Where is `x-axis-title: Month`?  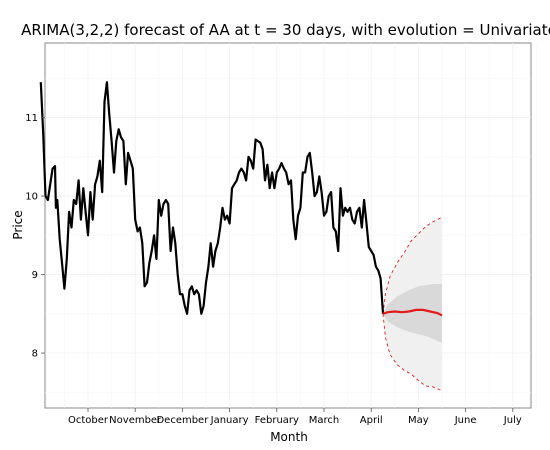
x-axis-title: Month is located at coordinates (289, 437).